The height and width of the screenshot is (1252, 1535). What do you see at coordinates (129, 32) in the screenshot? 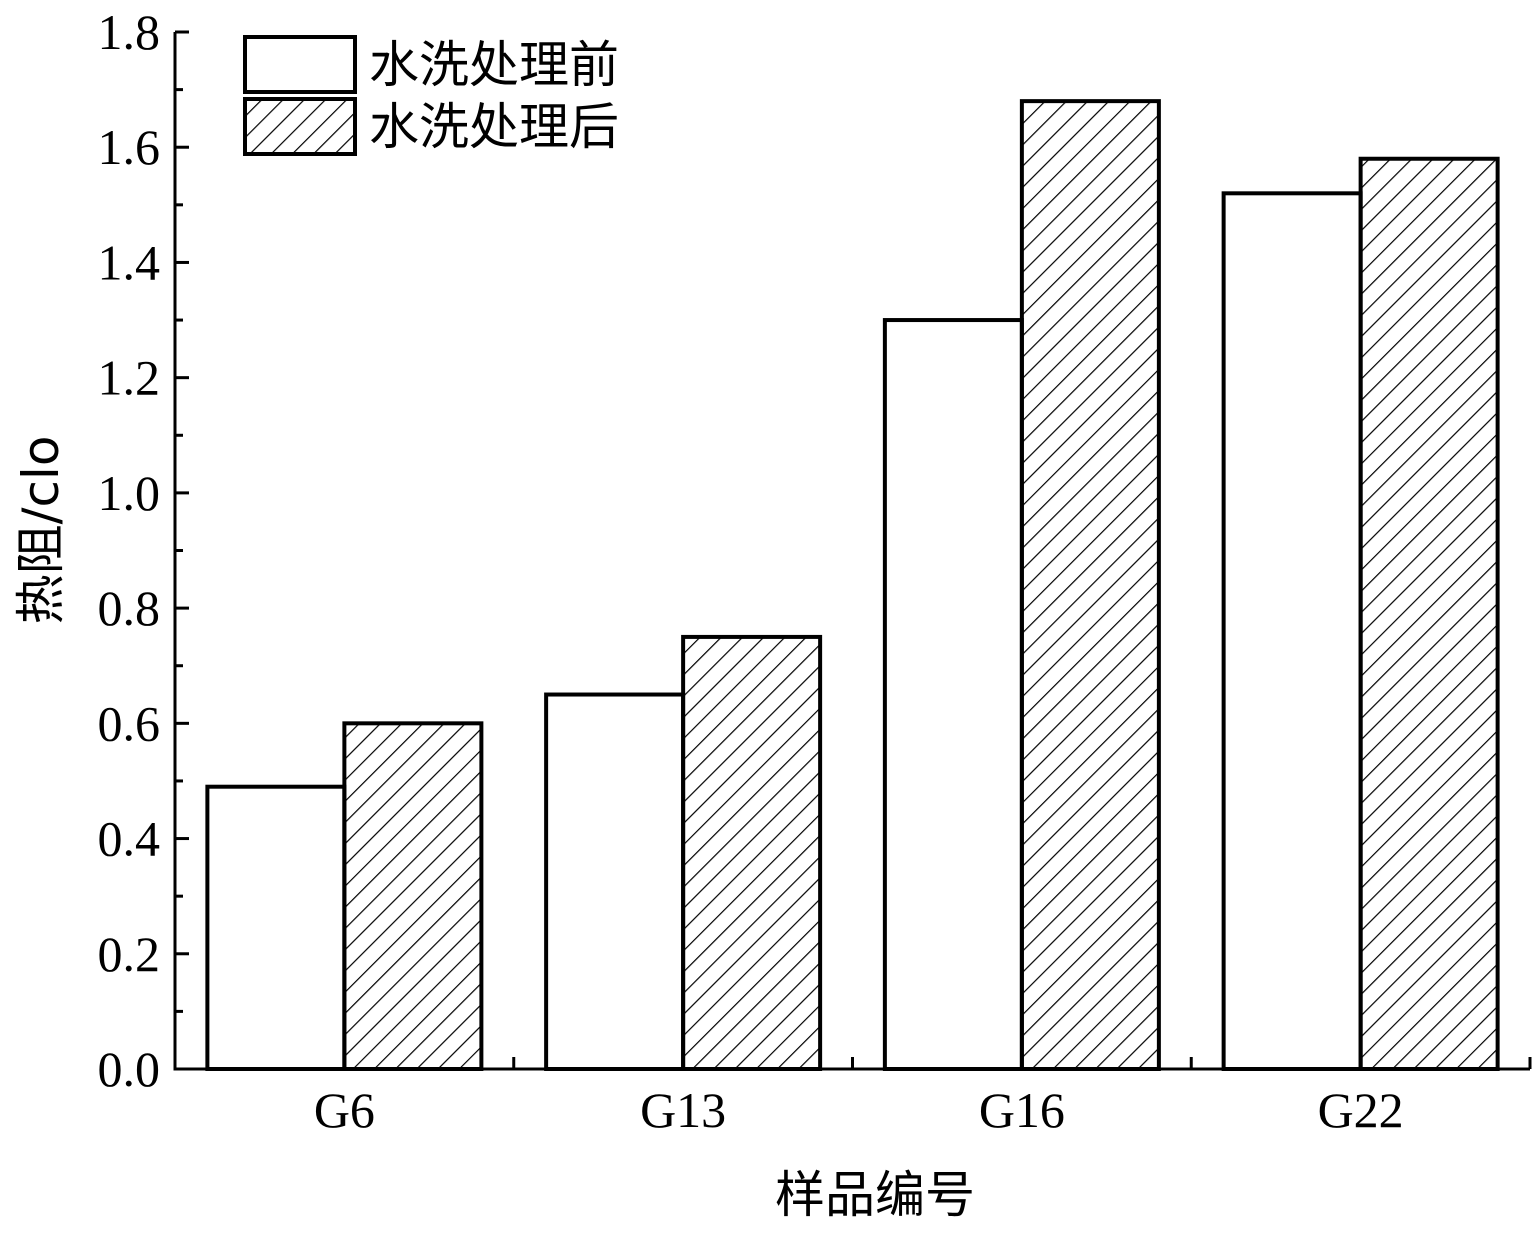
I see `y-tick-label: 1.8` at bounding box center [129, 32].